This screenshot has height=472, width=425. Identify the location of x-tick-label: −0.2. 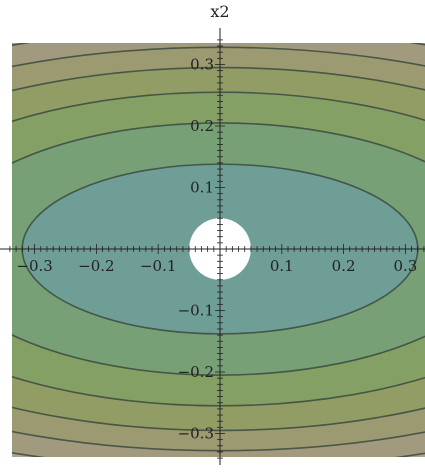
(96, 266).